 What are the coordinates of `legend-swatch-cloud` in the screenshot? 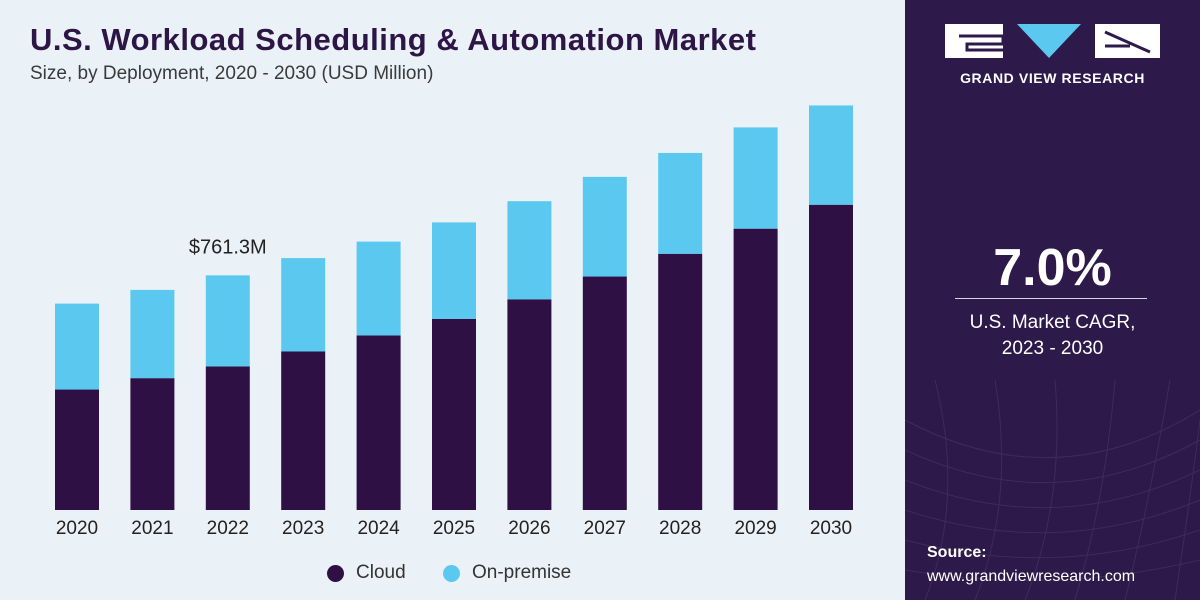 It's located at (335, 573).